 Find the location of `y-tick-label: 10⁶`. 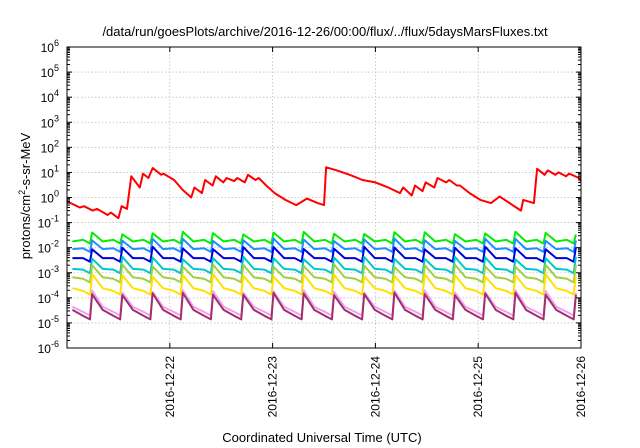

y-tick-label: 10⁶ is located at coordinates (50, 46).